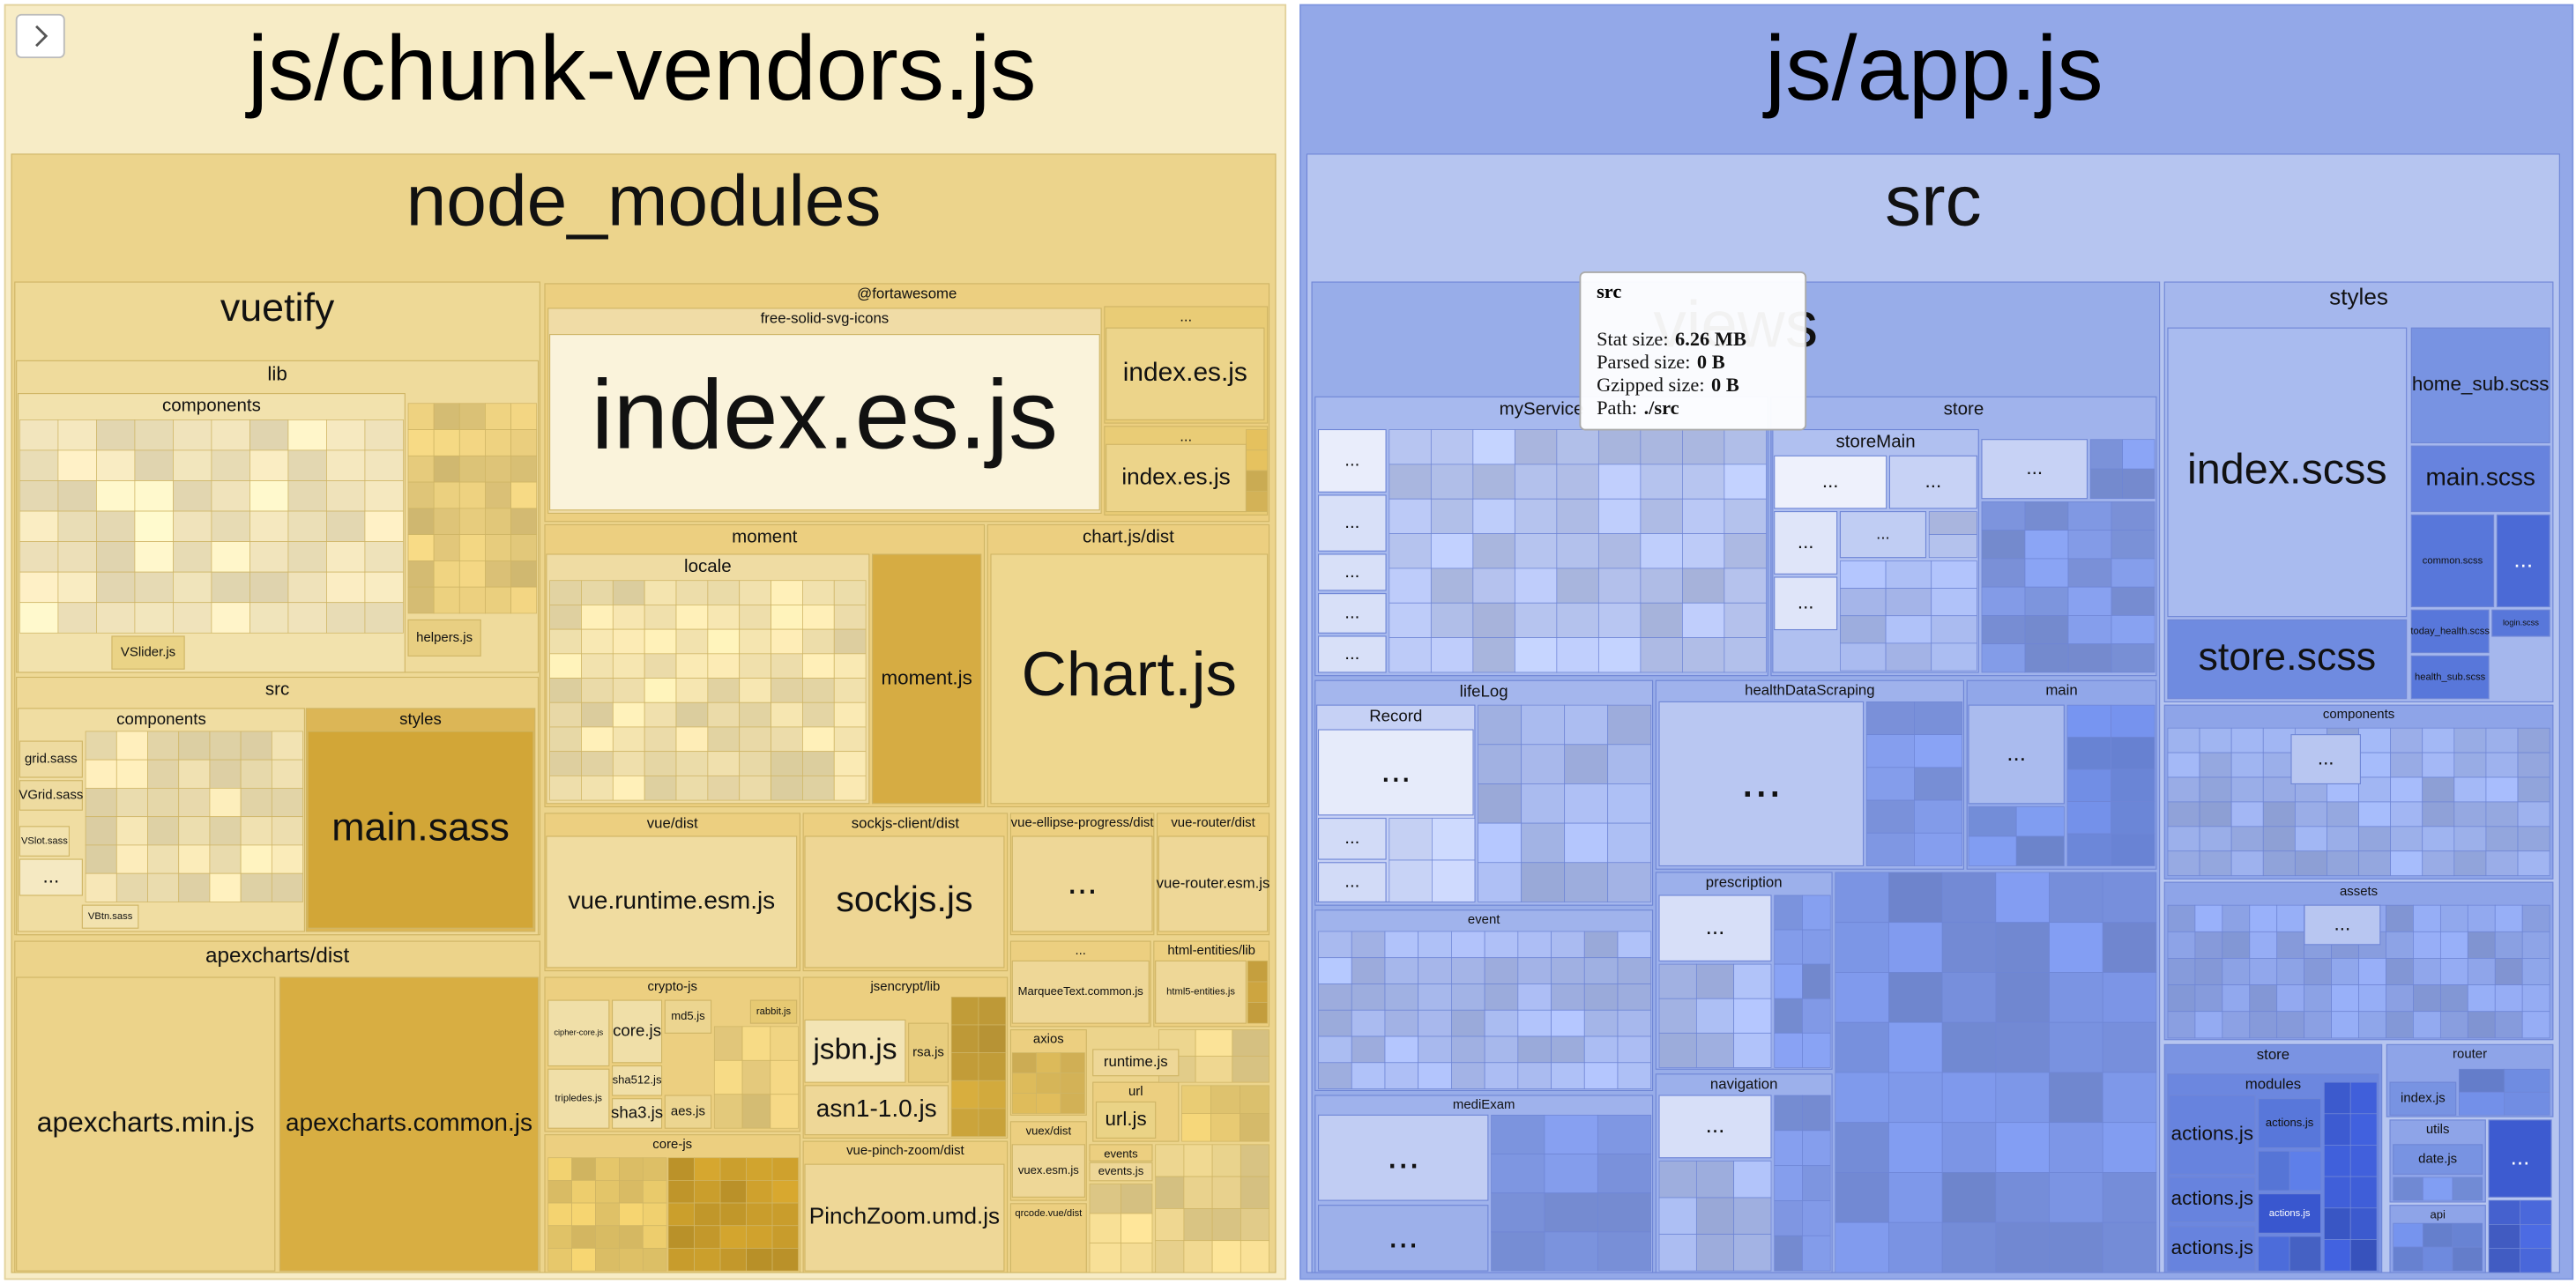  Describe the element at coordinates (40, 36) in the screenshot. I see `sidebar-toggle` at that location.